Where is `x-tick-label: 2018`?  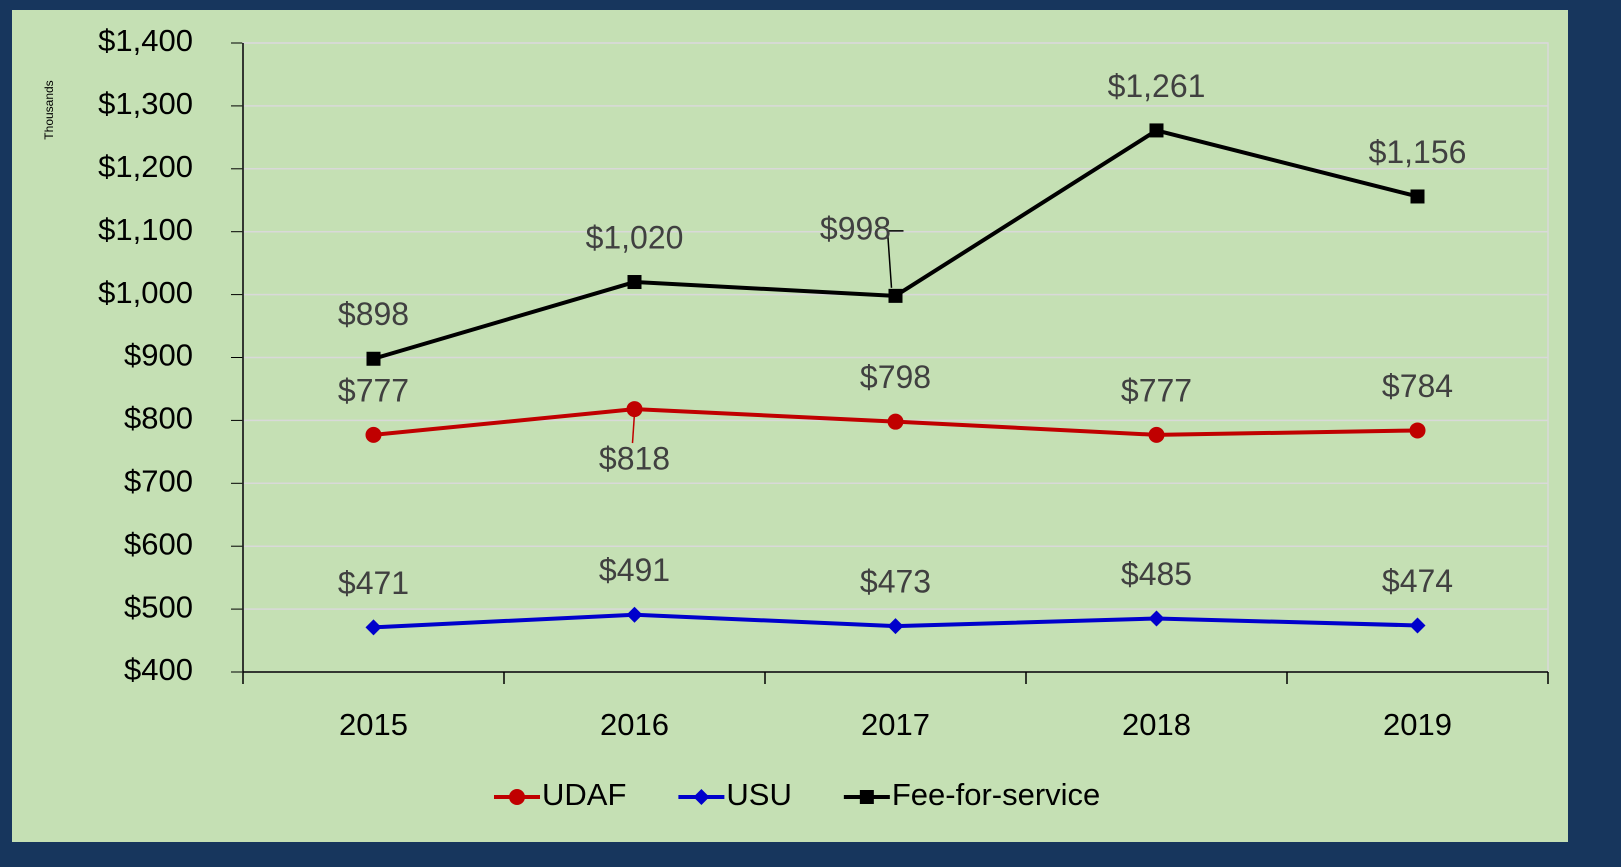
x-tick-label: 2018 is located at coordinates (1156, 724).